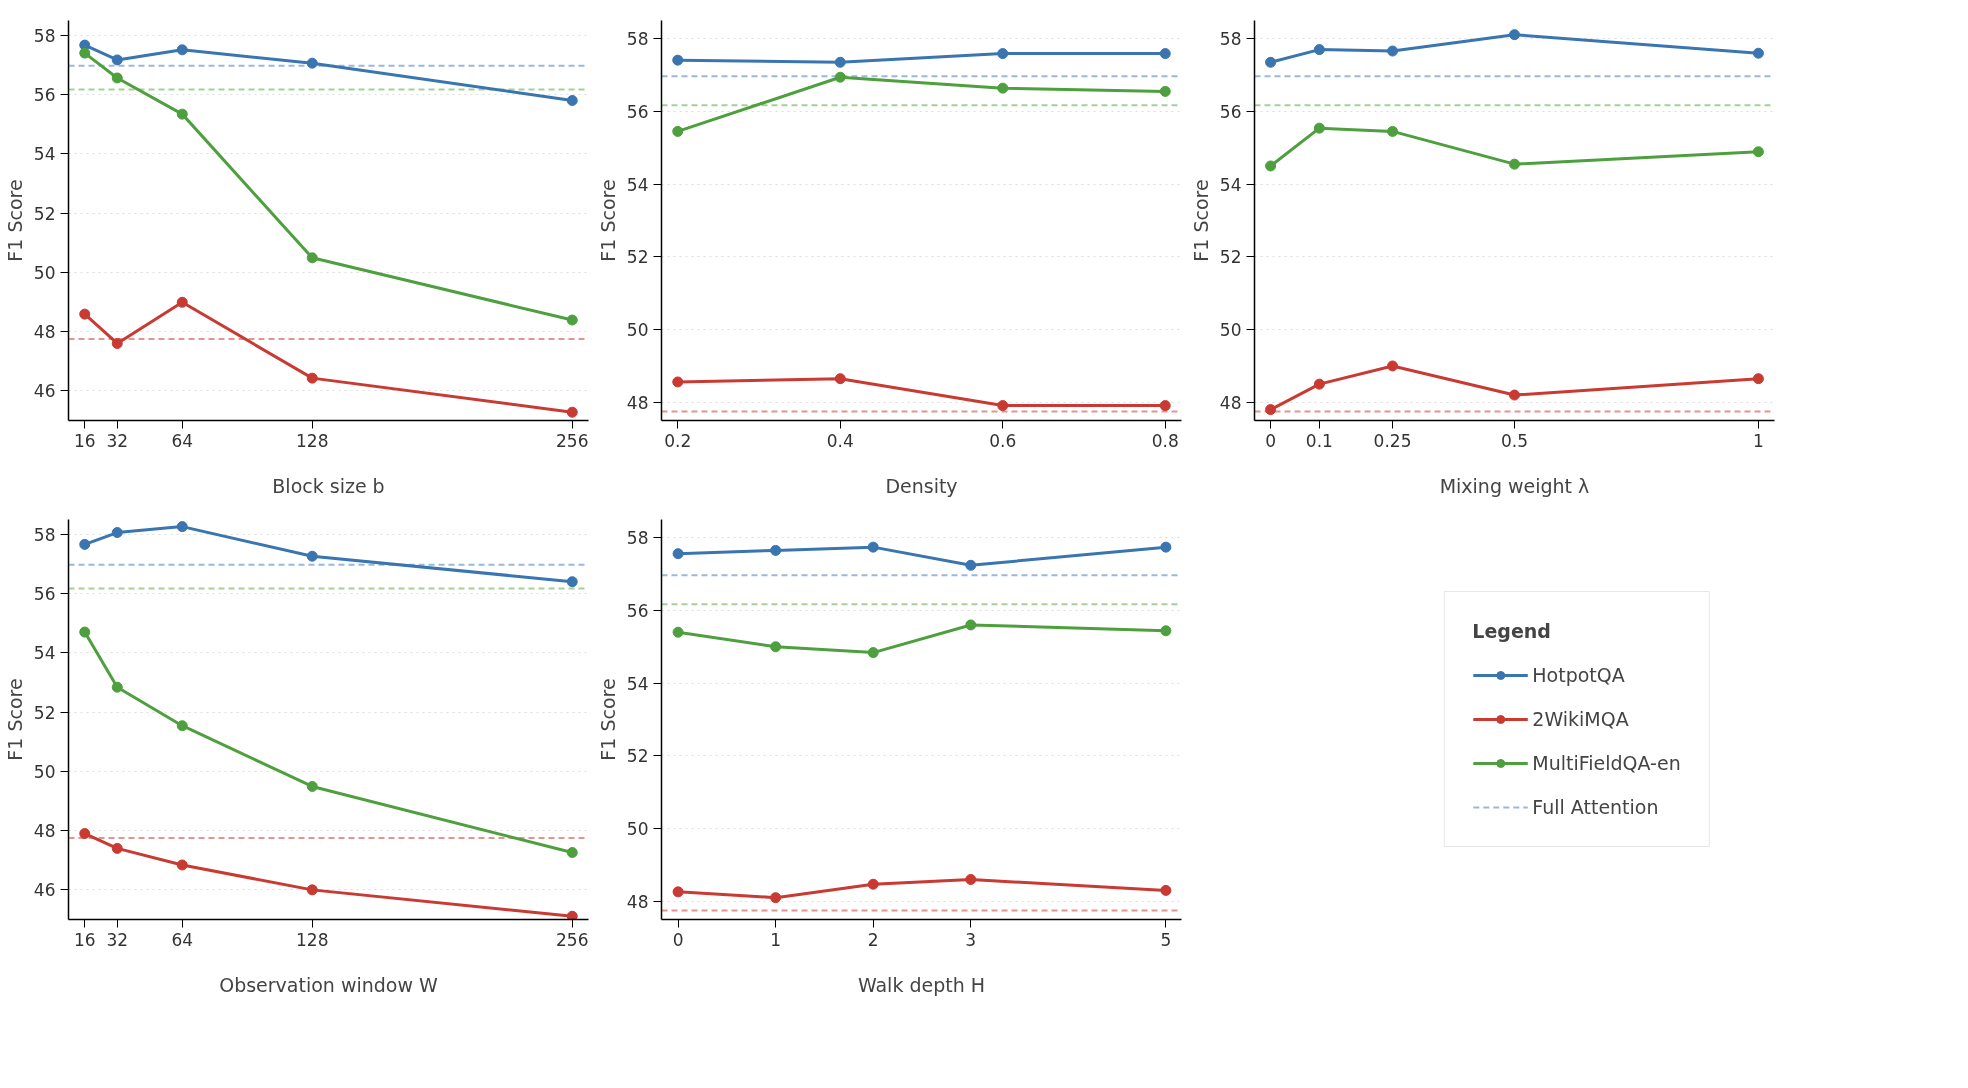 This screenshot has height=1088, width=1968. Describe the element at coordinates (678, 440) in the screenshot. I see `x-tick-label: 0.2` at that location.